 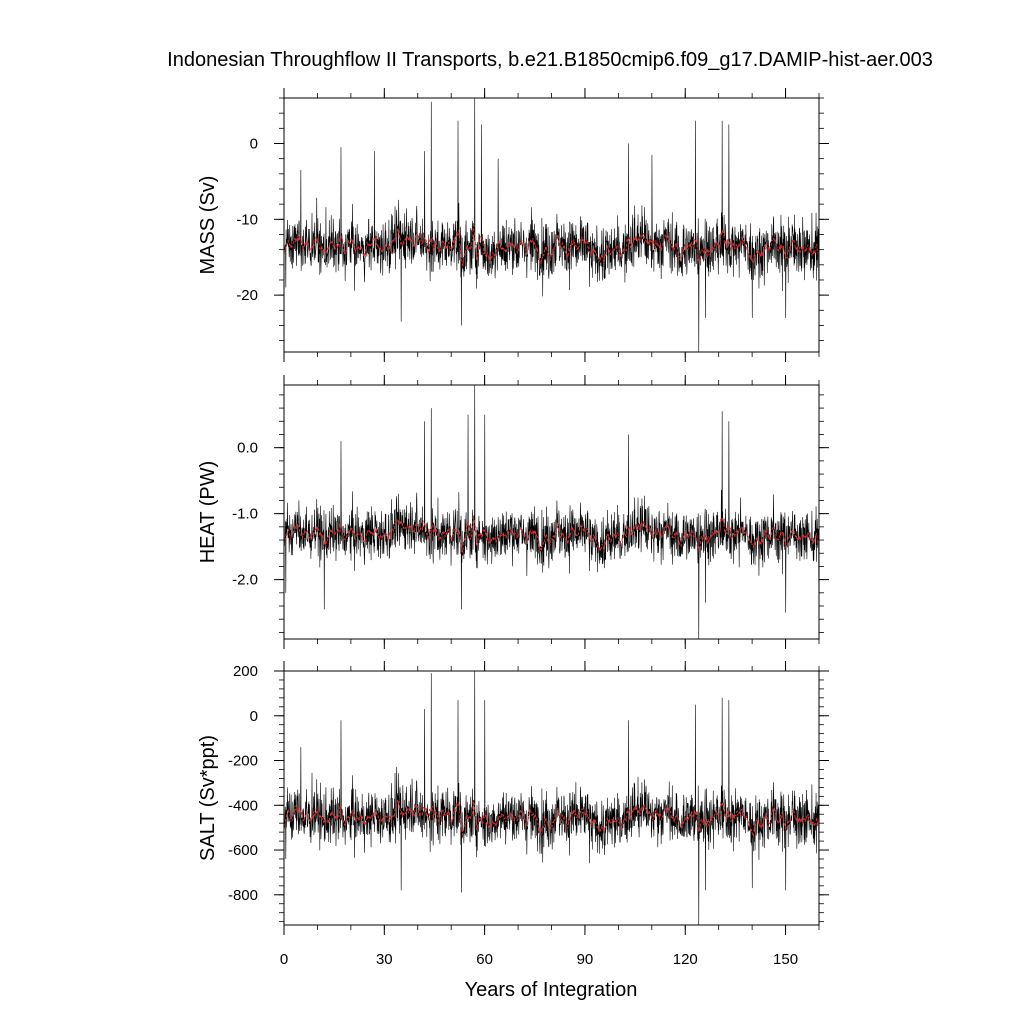 I want to click on salt-monthly-series, so click(x=551, y=798).